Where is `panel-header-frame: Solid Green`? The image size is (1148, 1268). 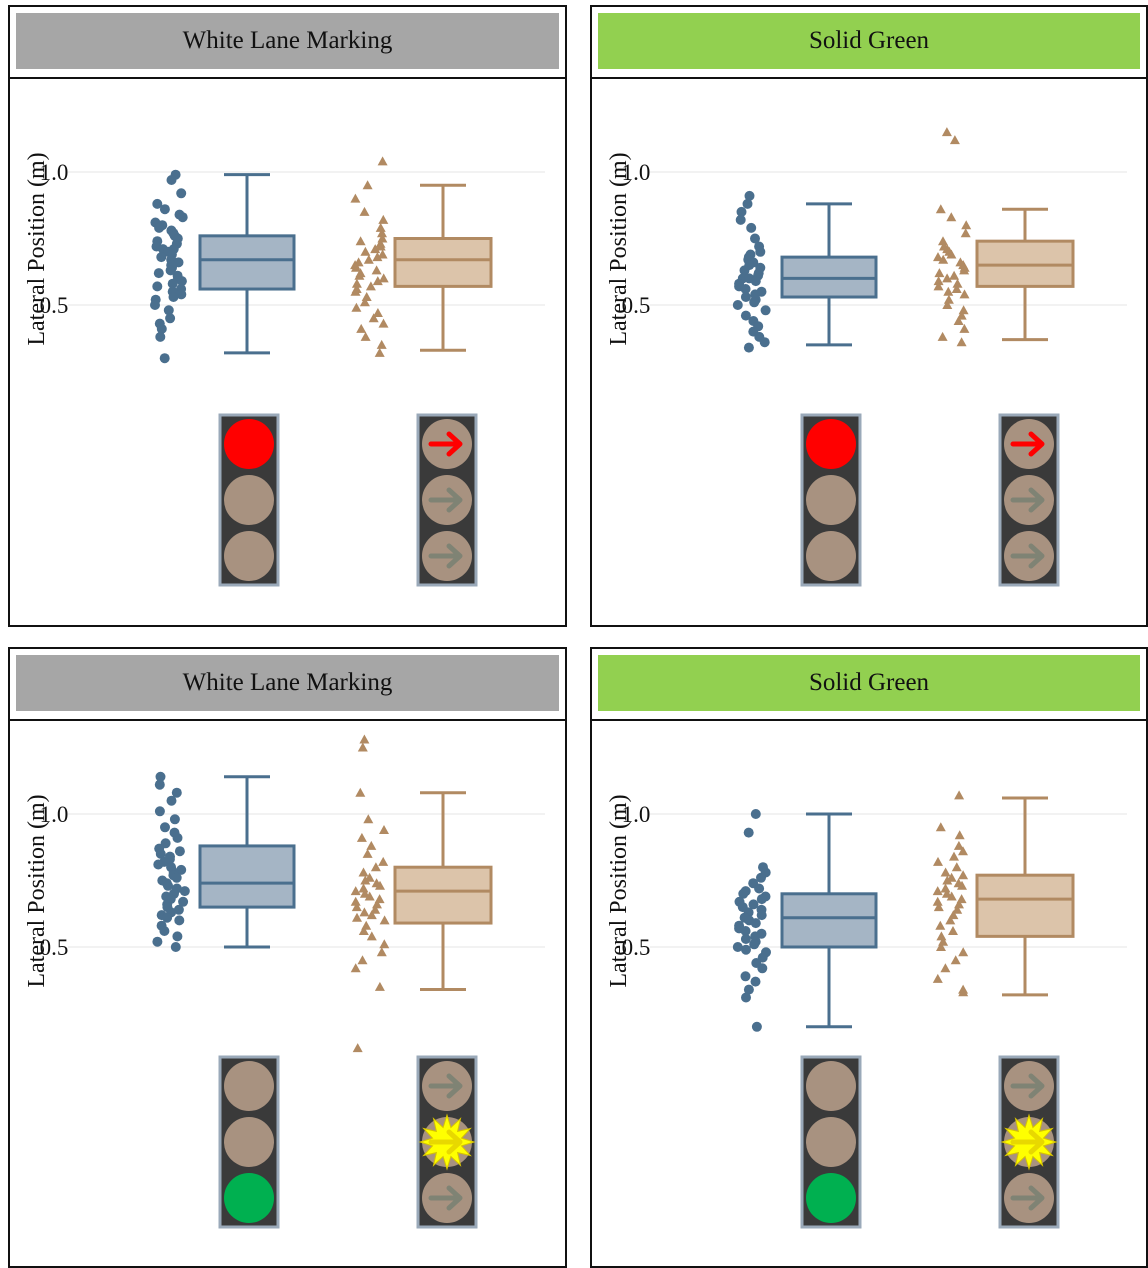 panel-header-frame: Solid Green is located at coordinates (869, 43).